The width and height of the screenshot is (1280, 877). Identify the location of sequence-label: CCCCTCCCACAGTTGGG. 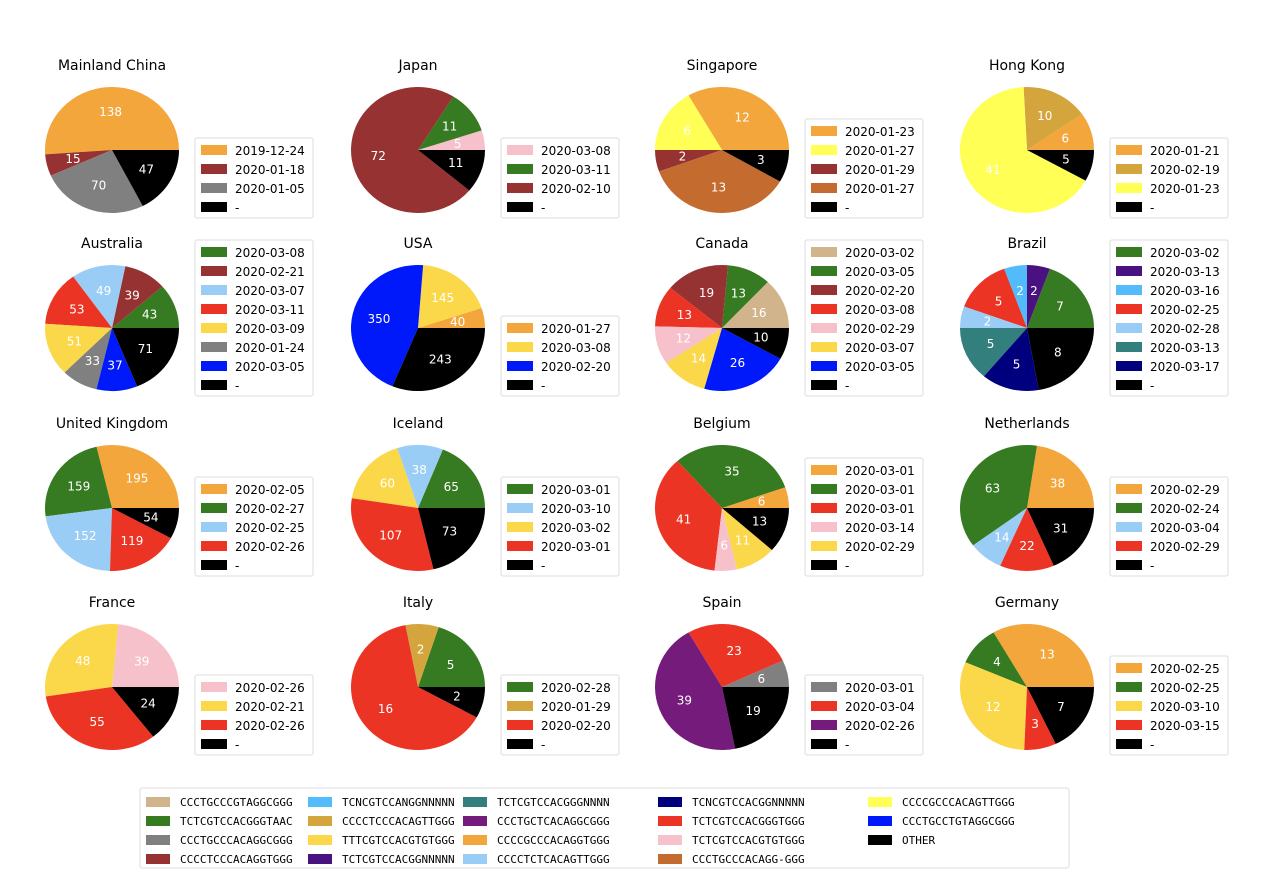
(398, 821).